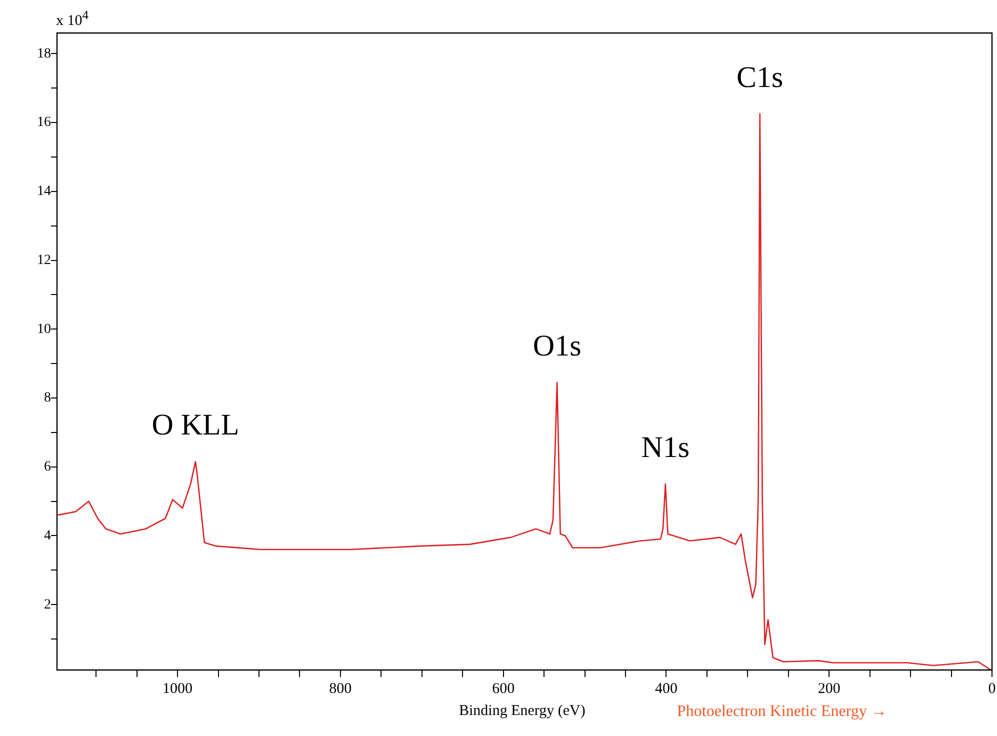 This screenshot has height=736, width=997. Describe the element at coordinates (782, 712) in the screenshot. I see `text: Photoelectron Kinetic Energy →` at that location.